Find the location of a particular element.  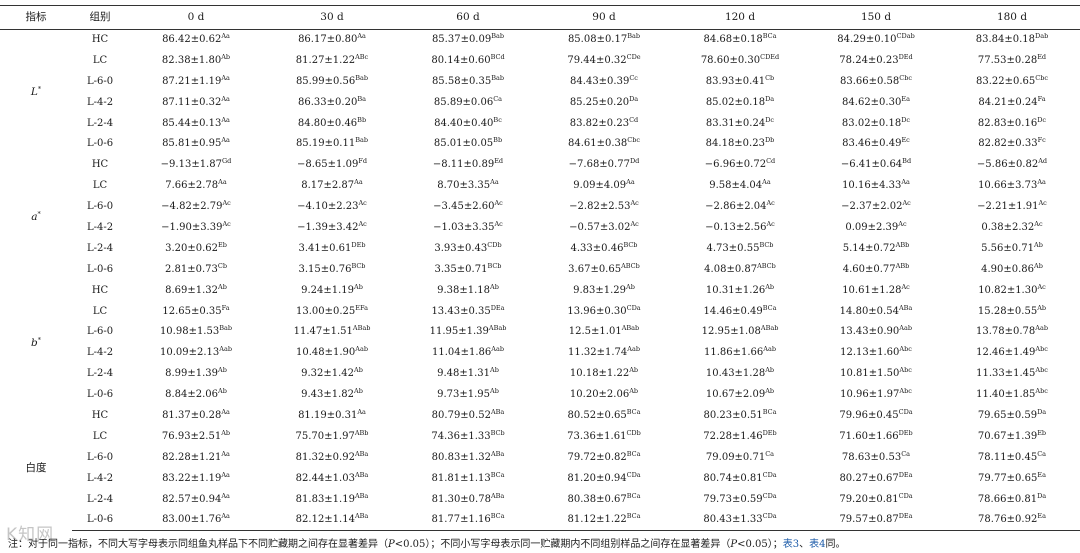

value-text: −6.41±0.64 is located at coordinates (871, 165).